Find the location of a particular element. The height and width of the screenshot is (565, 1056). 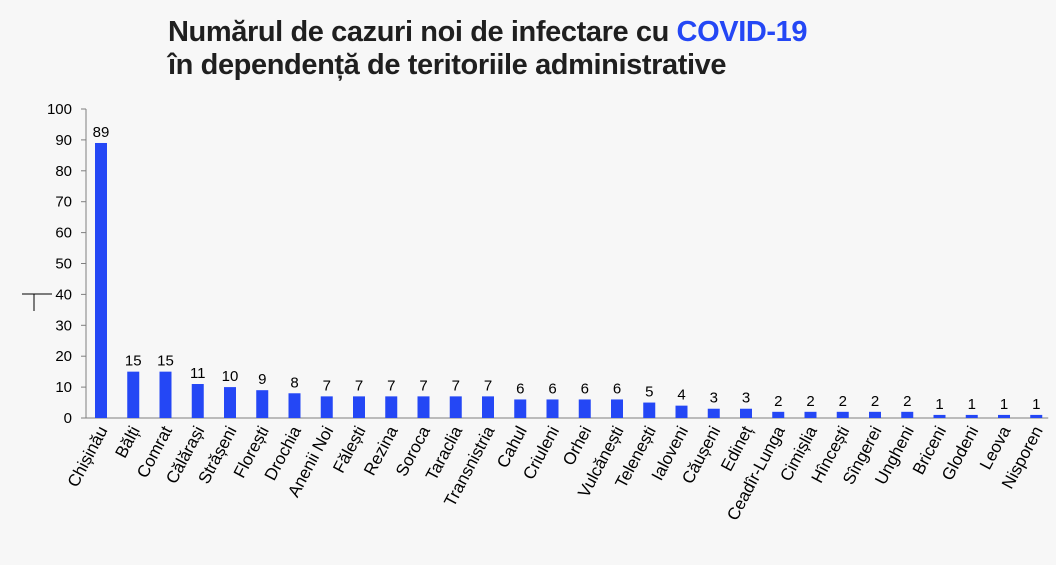

category-label: Bălți is located at coordinates (127, 442).